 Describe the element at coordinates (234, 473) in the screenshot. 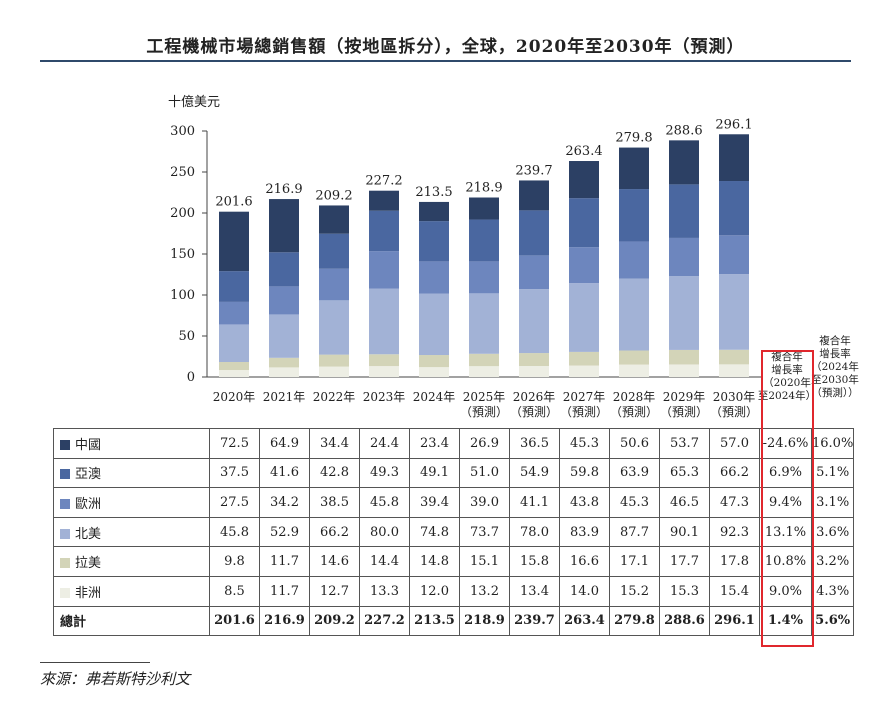

I see `table-cell: 37.5` at that location.